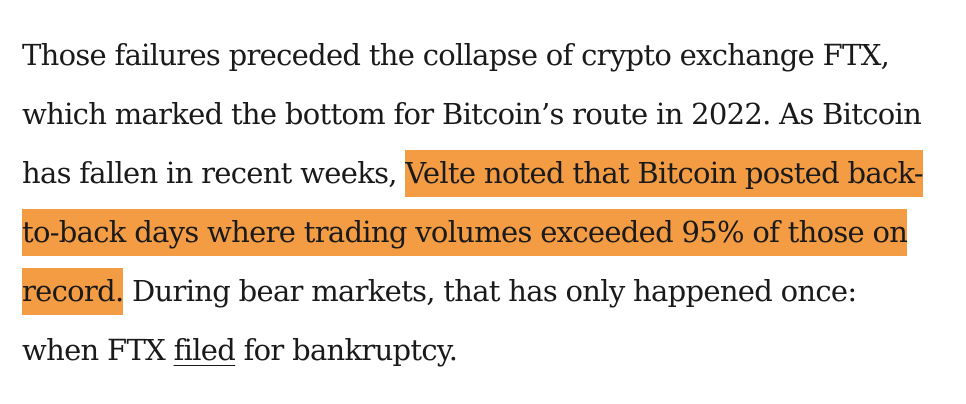 This screenshot has width=966, height=404. I want to click on plain-text: when FTX, so click(98, 350).